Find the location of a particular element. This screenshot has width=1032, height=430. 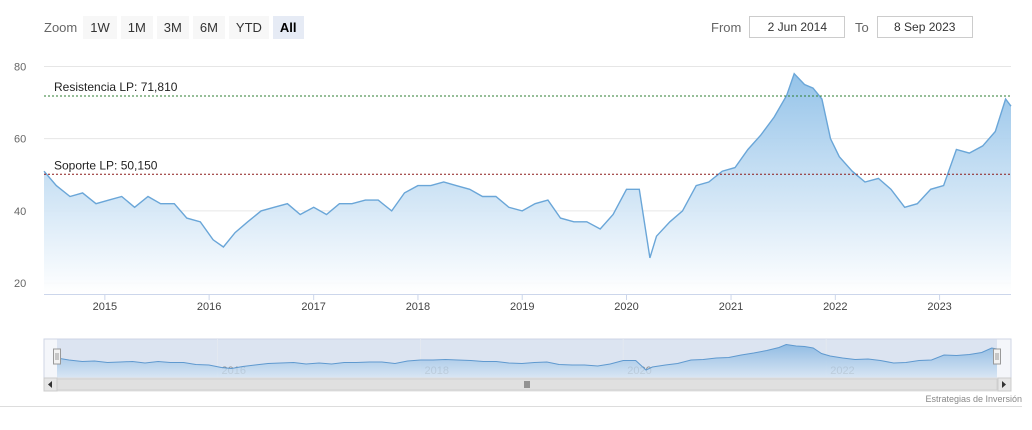

range-from: From 2 Jun 2014 is located at coordinates (778, 27).